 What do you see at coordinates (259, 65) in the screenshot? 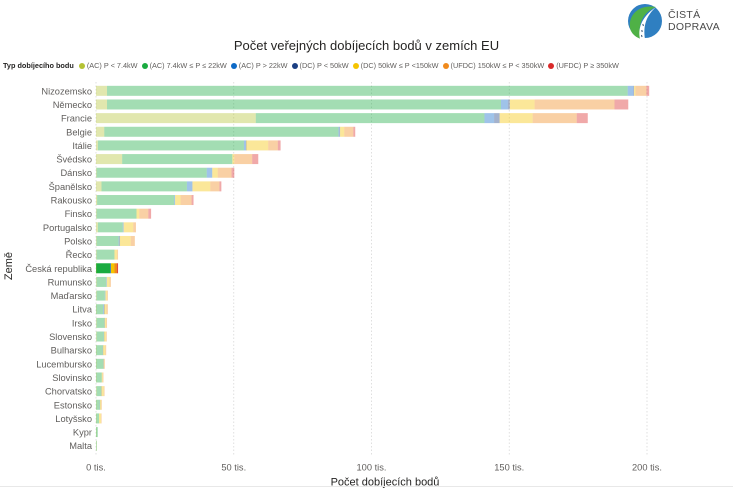
I see `legend-item: (AC) P > 22kW` at bounding box center [259, 65].